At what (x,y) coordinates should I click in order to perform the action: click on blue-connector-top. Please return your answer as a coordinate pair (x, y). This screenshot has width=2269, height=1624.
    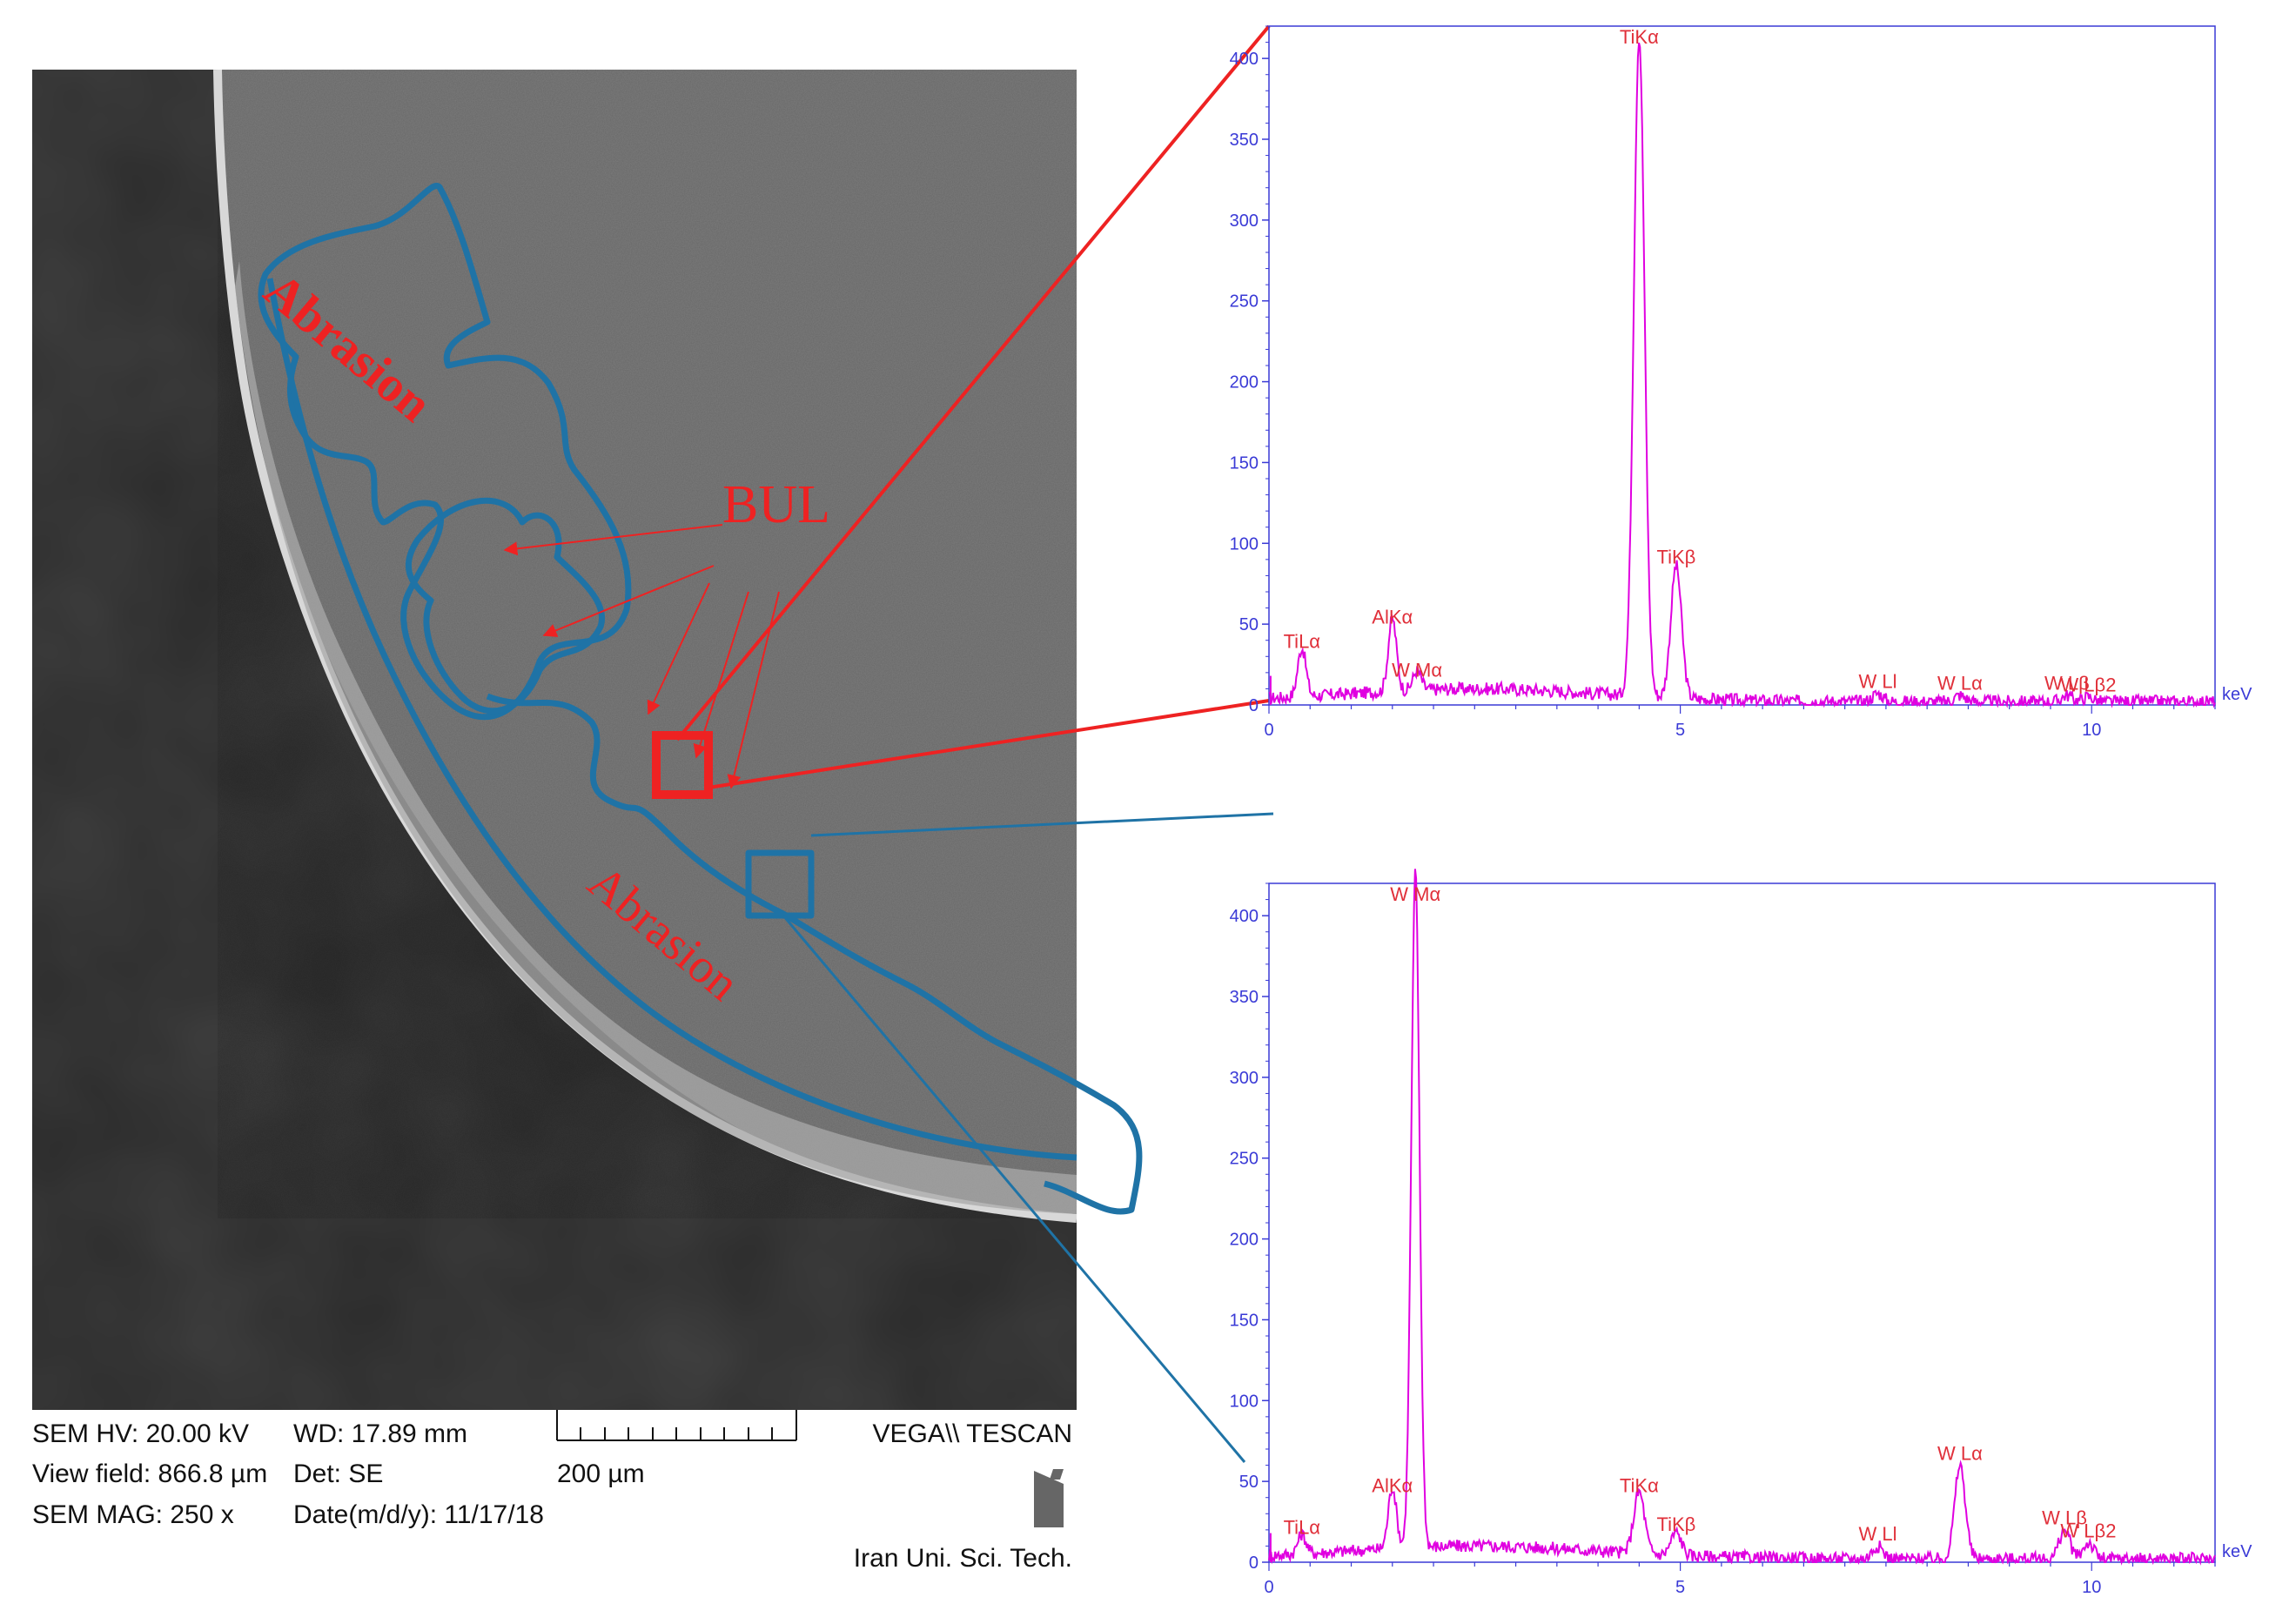
    Looking at the image, I should click on (1042, 824).